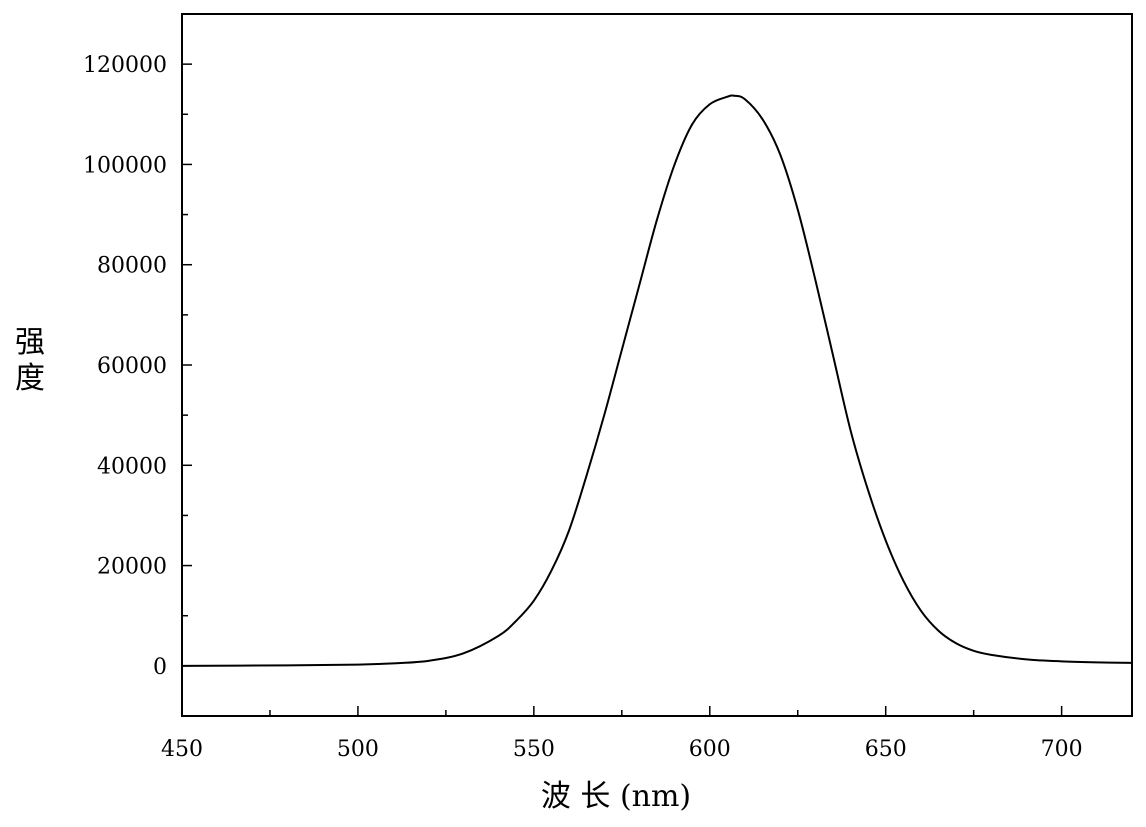 This screenshot has height=827, width=1146. I want to click on y-tick-label: 120000, so click(125, 65).